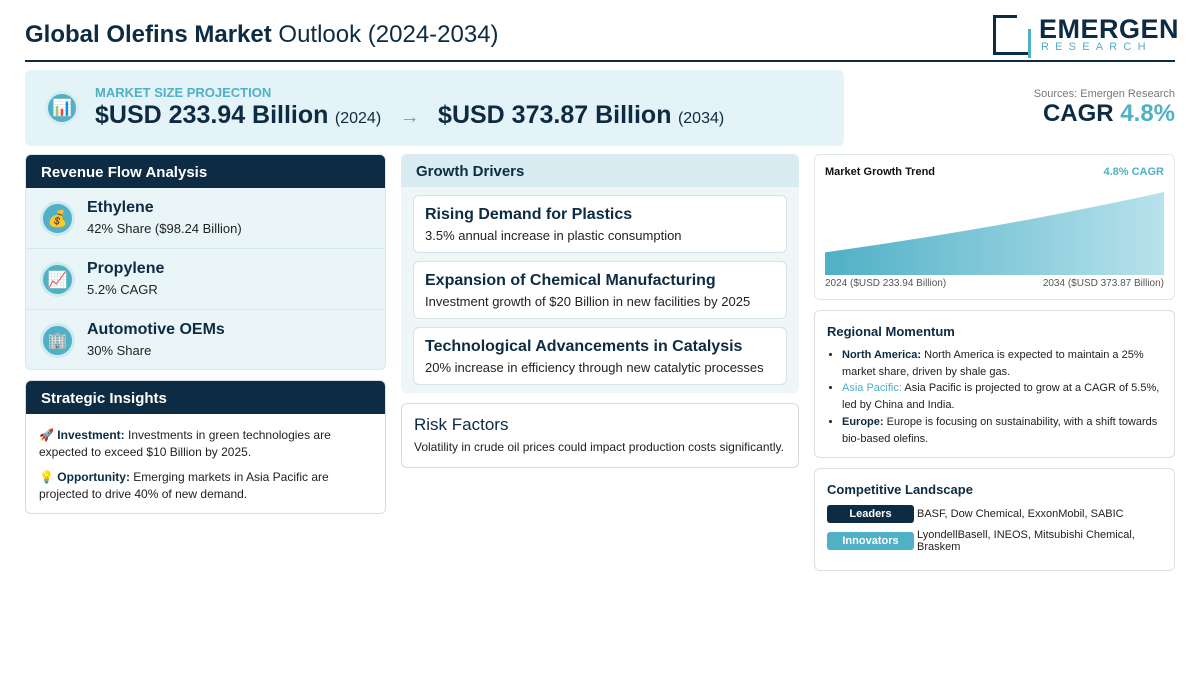 The image size is (1200, 700). I want to click on insight-label: Opportunity:, so click(93, 477).